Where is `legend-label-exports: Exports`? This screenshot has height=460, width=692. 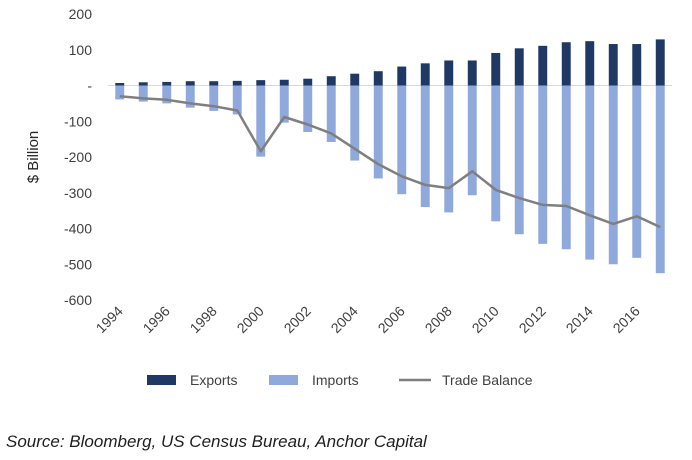
legend-label-exports: Exports is located at coordinates (213, 380).